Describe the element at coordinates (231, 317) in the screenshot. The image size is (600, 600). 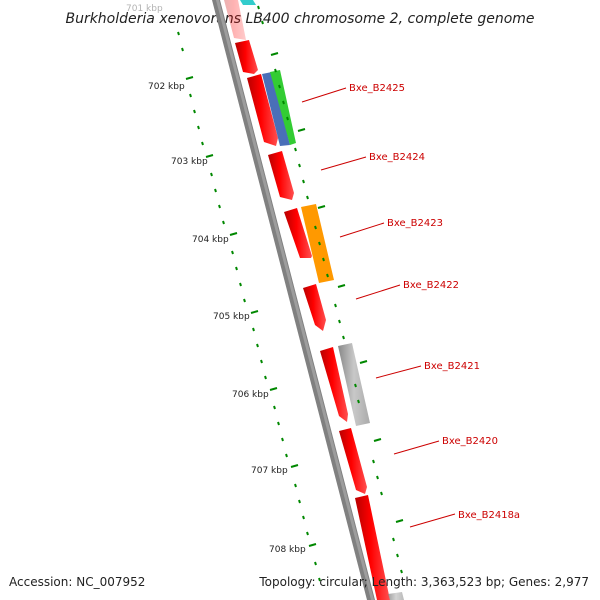
I see `scale-label: 705 kbp` at that location.